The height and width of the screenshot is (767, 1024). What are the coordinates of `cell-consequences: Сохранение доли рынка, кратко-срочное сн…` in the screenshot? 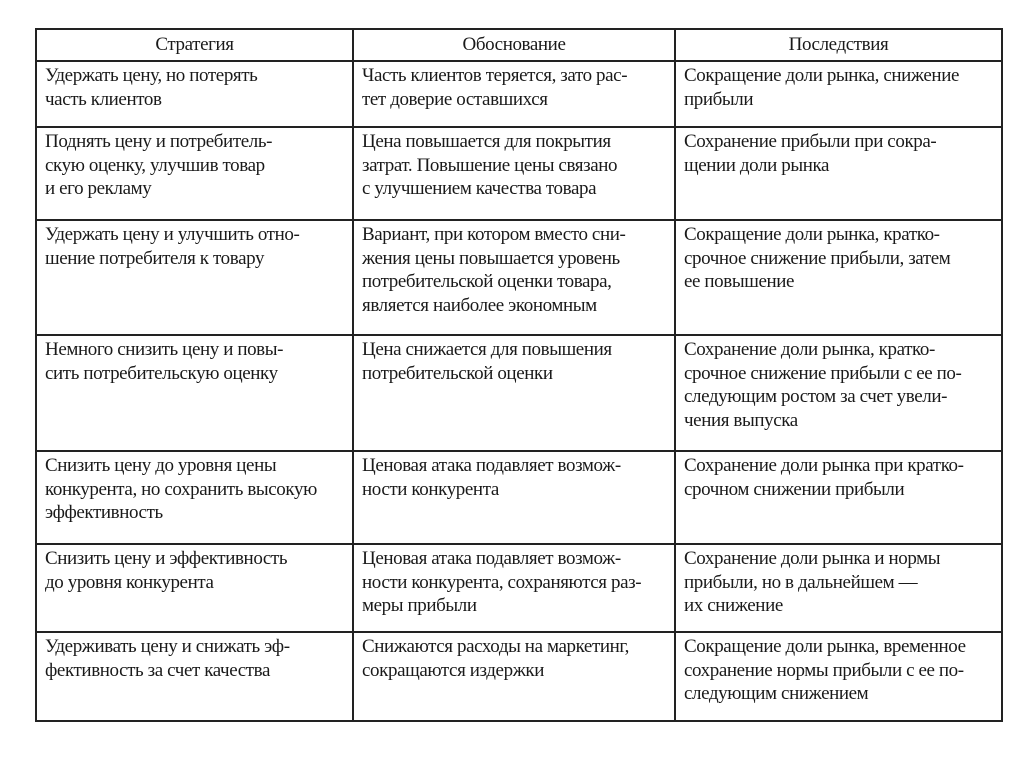 It's located at (838, 393).